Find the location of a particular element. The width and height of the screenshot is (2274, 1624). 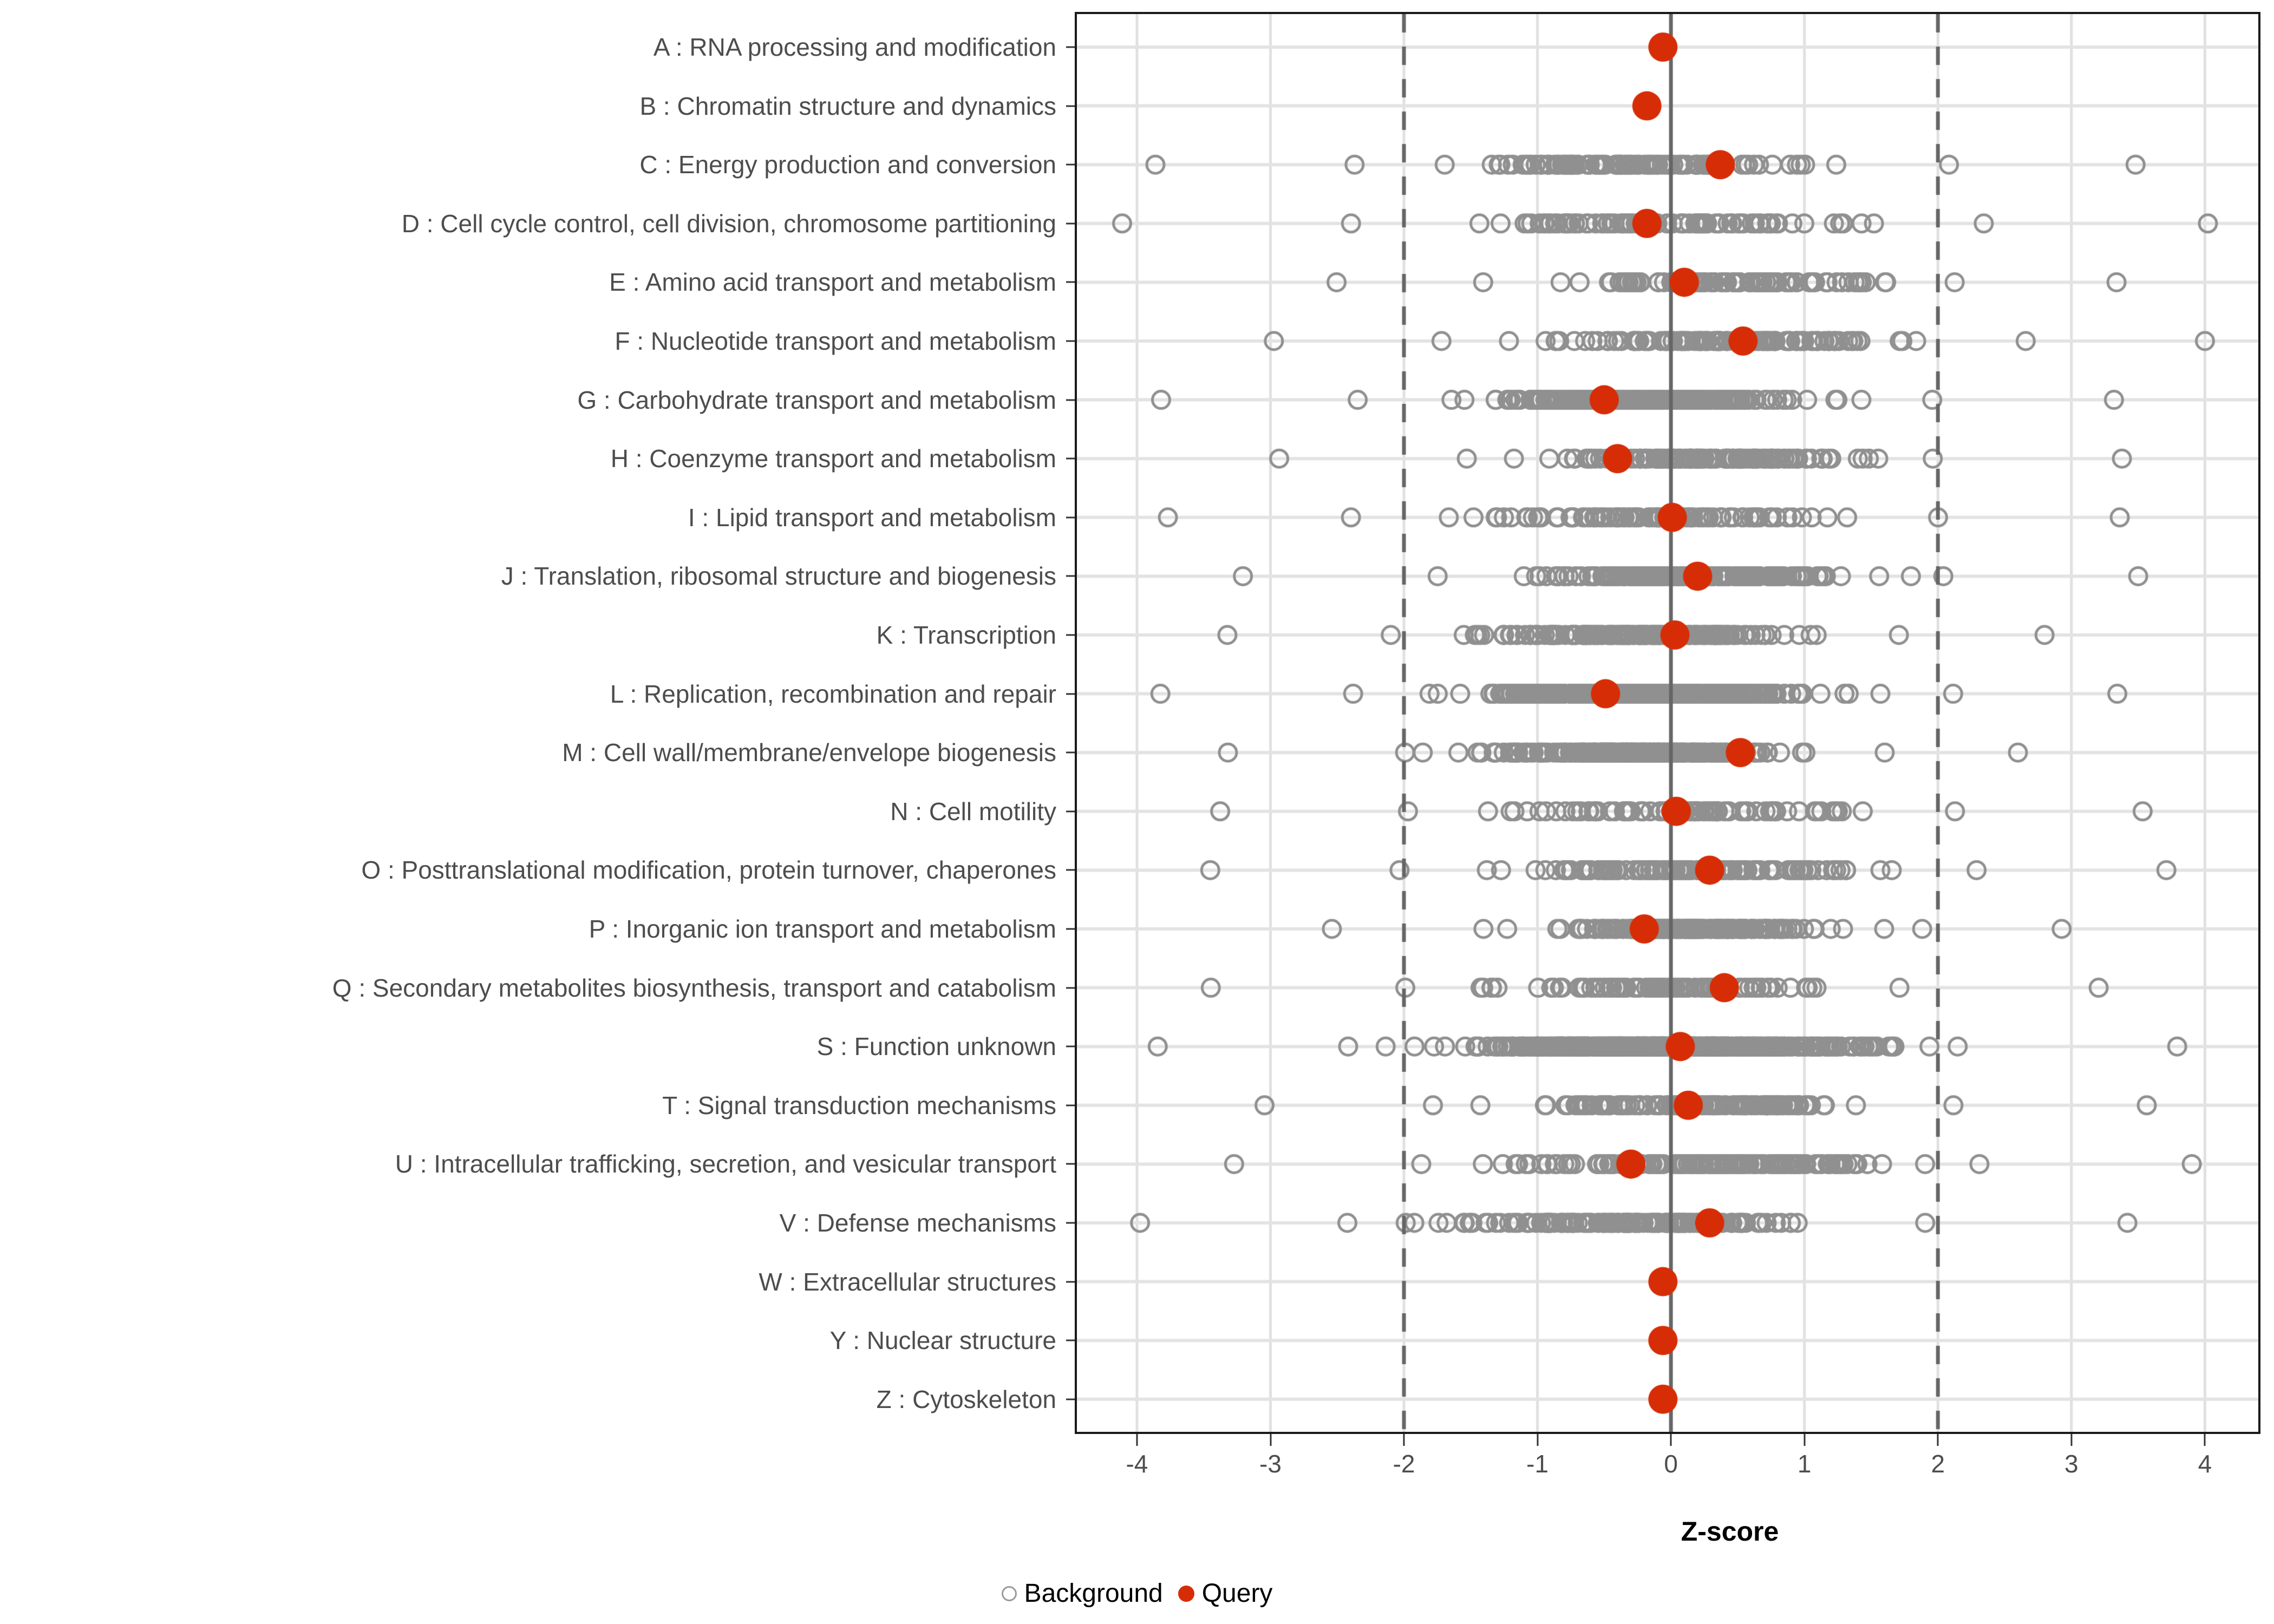

y-axis-label-h: H : Coenzyme transport and metabolism is located at coordinates (833, 458).